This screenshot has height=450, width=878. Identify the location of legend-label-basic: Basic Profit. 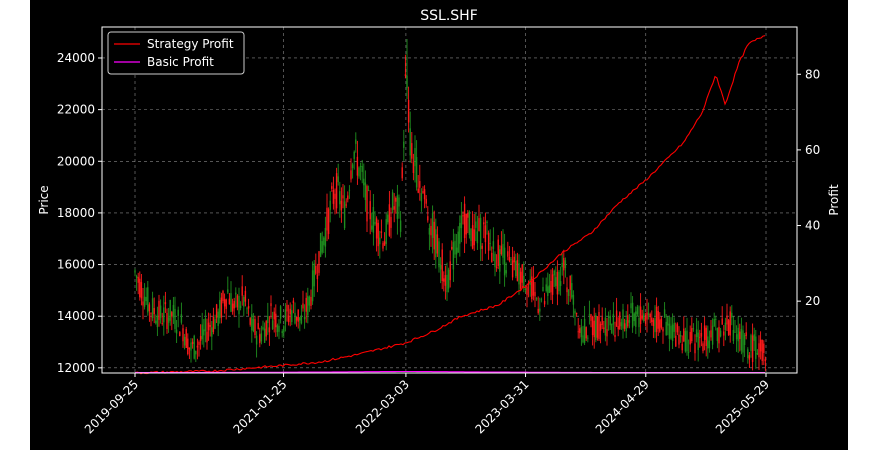
(180, 62).